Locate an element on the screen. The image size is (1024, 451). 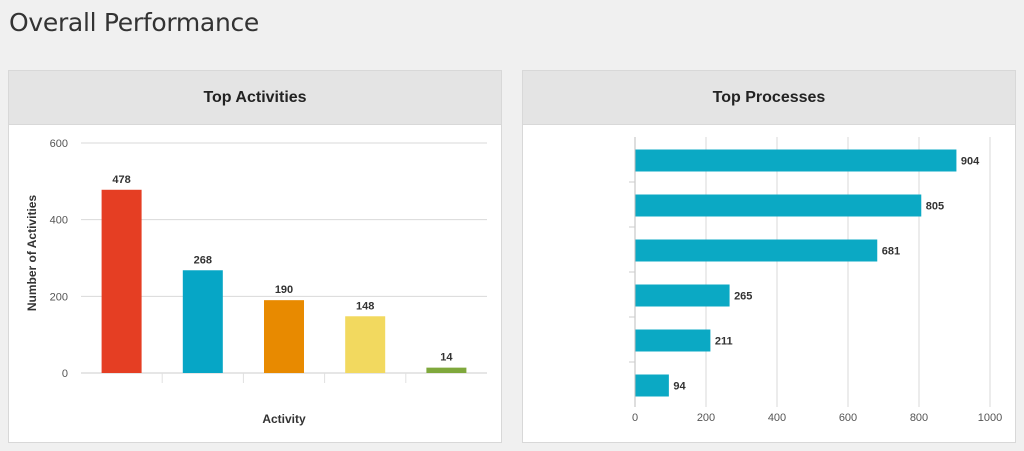
y-tick-label: 200 is located at coordinates (59, 297).